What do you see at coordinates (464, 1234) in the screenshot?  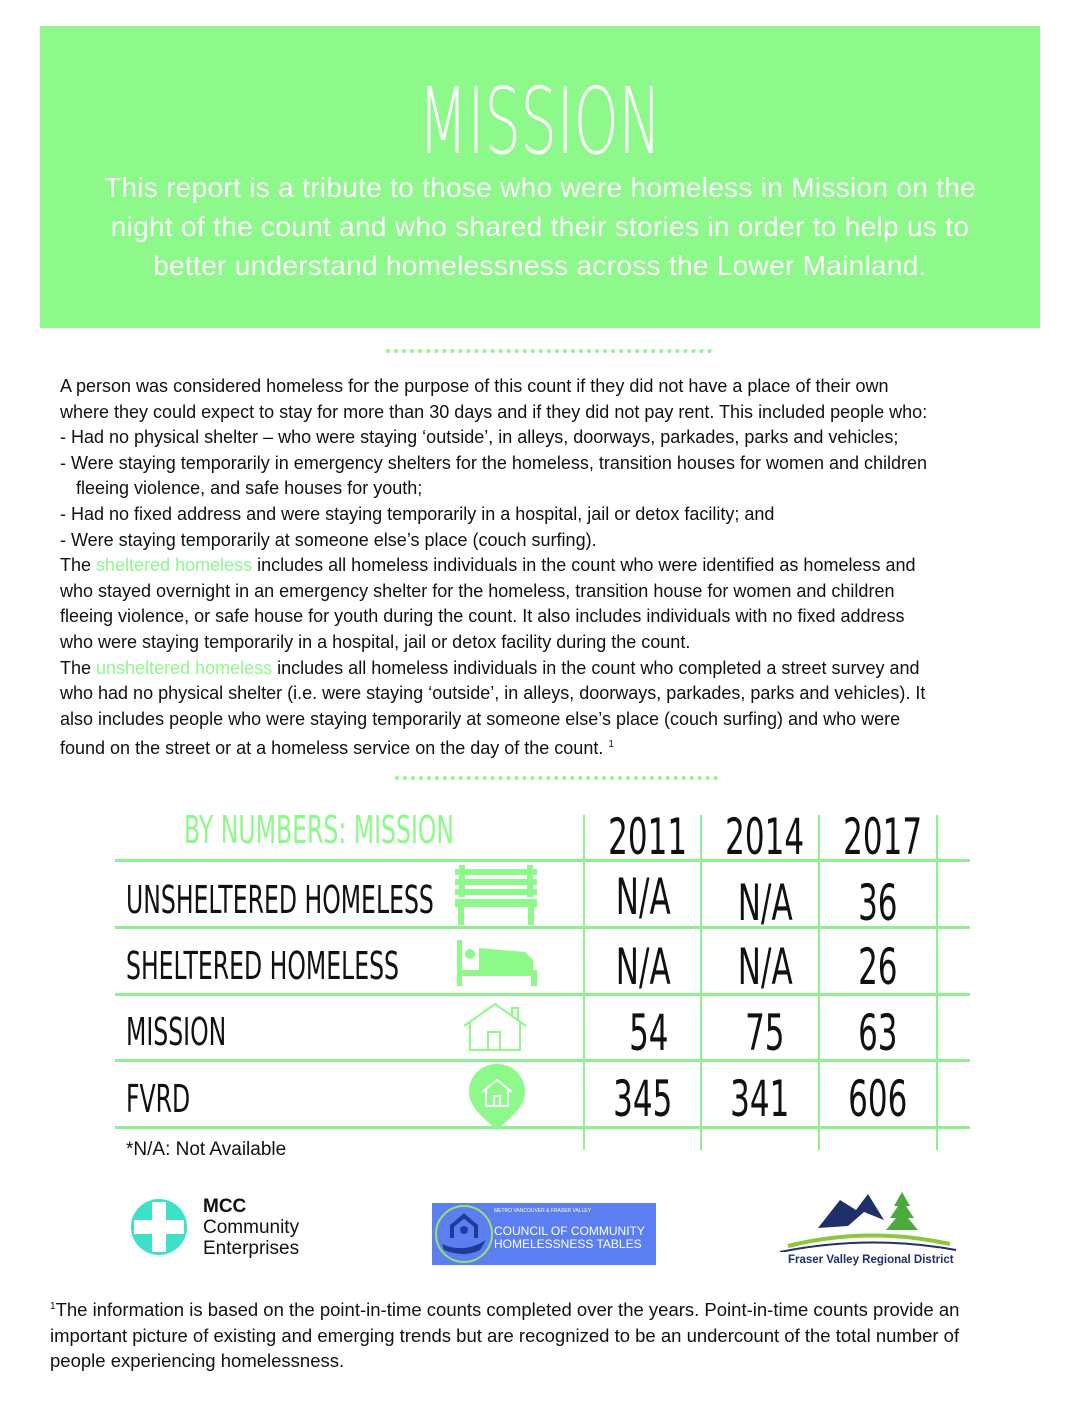 I see `council-hands-icon` at bounding box center [464, 1234].